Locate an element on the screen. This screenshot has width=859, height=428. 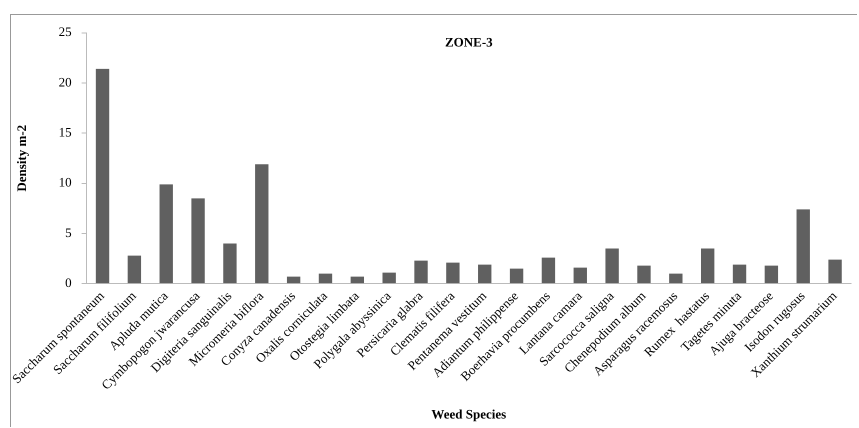
y-tick-label: 20 is located at coordinates (65, 82).